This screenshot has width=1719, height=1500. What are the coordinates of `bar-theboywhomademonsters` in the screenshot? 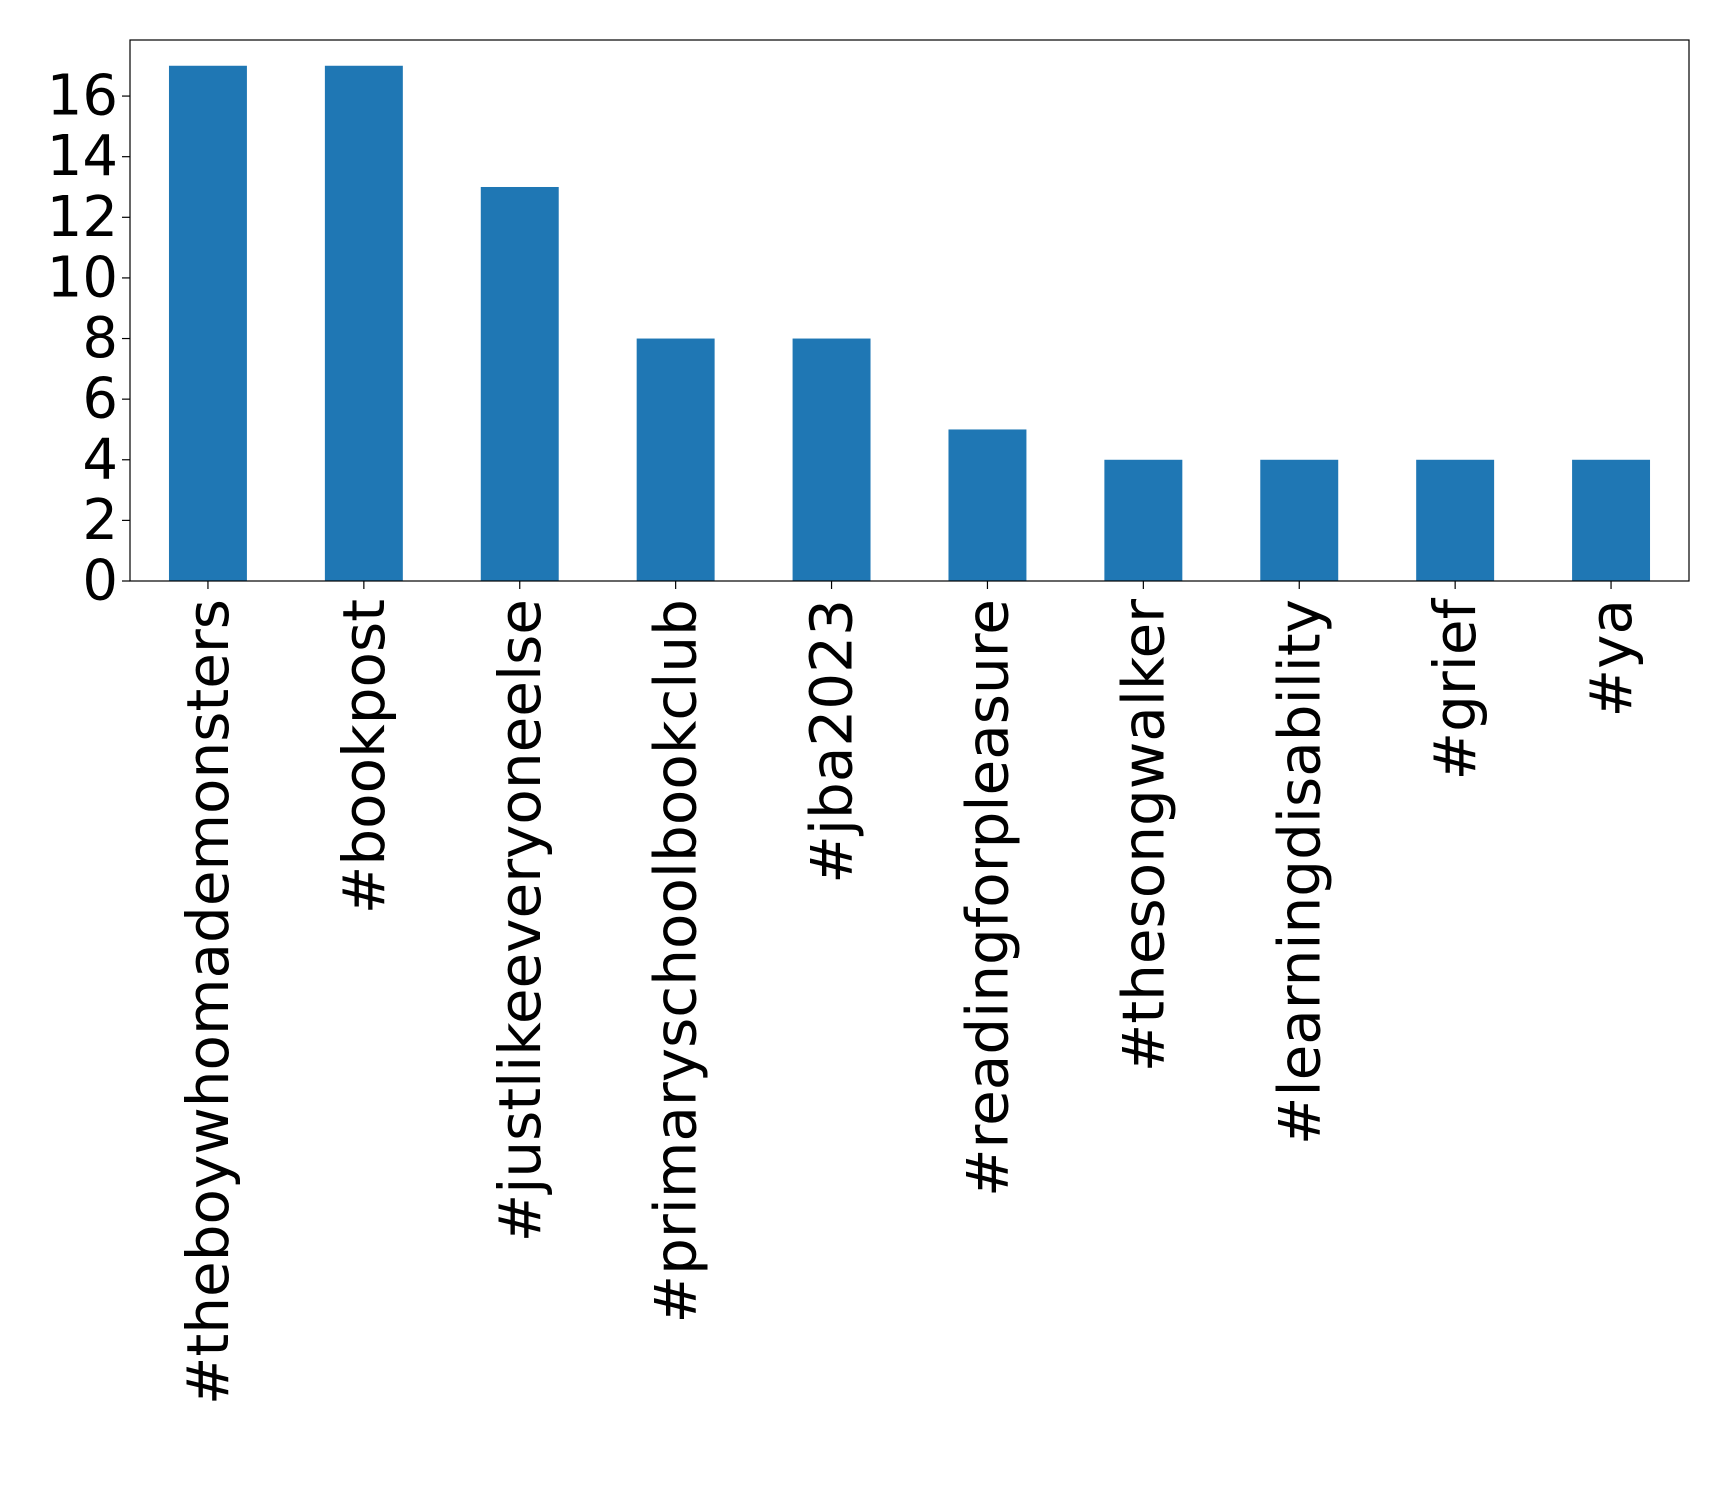 It's located at (207, 323).